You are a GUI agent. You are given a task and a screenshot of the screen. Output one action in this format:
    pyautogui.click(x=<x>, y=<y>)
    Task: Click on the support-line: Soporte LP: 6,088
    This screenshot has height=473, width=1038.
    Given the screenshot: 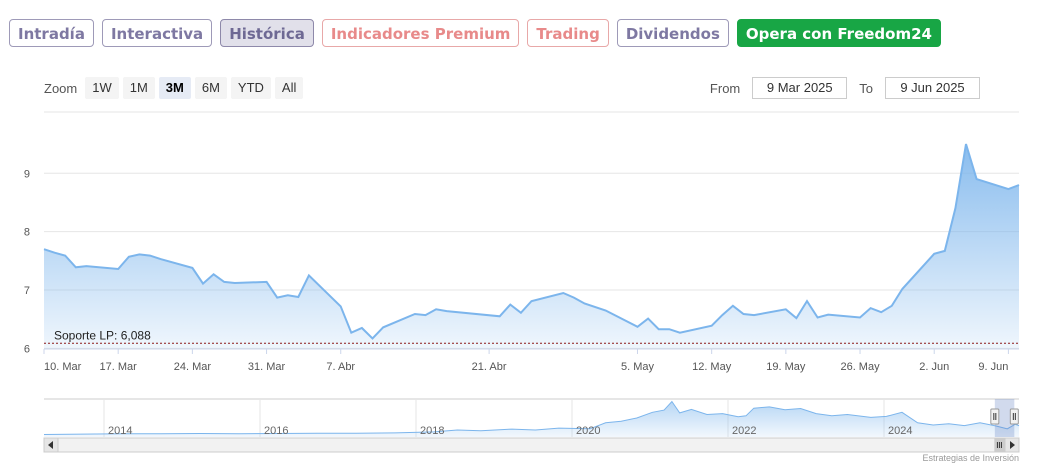 What is the action you would take?
    pyautogui.click(x=531, y=336)
    